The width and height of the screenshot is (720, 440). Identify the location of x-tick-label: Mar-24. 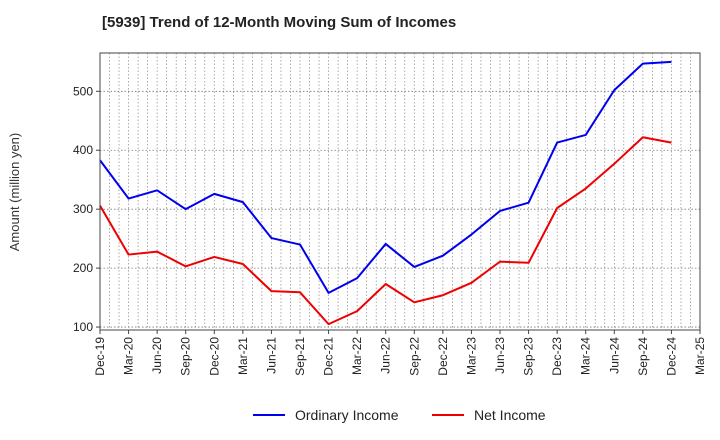
(586, 356).